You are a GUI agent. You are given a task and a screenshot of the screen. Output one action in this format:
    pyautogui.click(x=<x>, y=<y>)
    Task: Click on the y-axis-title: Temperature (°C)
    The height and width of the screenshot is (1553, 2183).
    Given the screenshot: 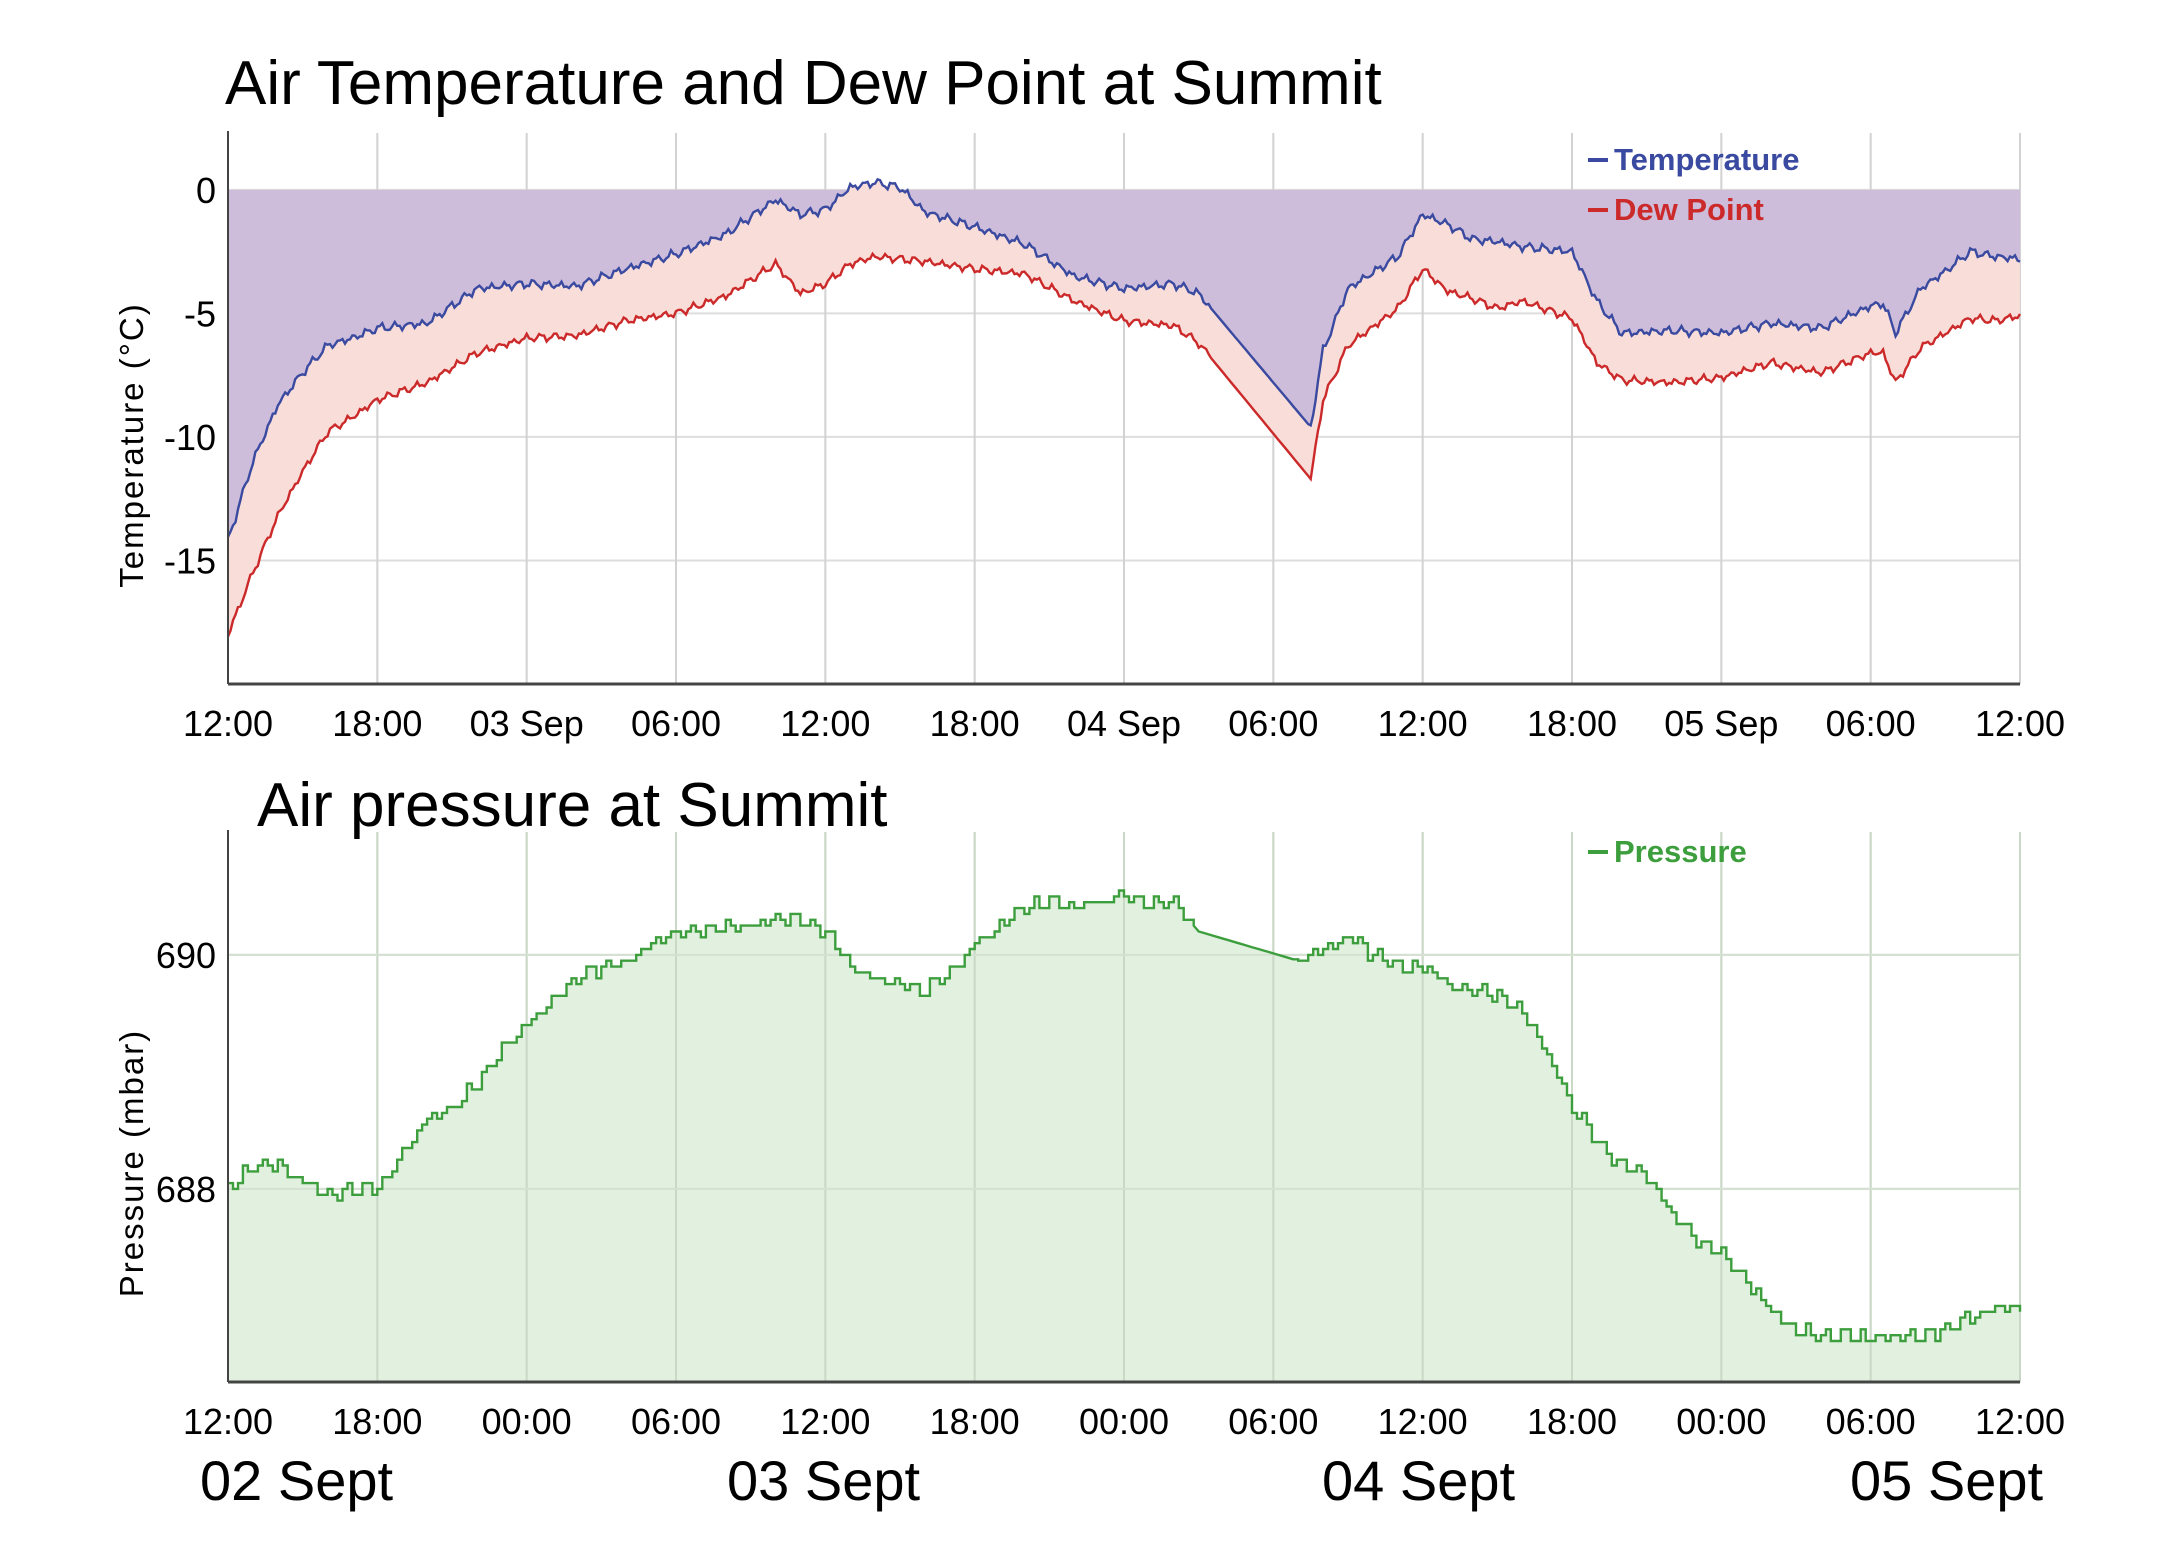 What is the action you would take?
    pyautogui.click(x=131, y=444)
    